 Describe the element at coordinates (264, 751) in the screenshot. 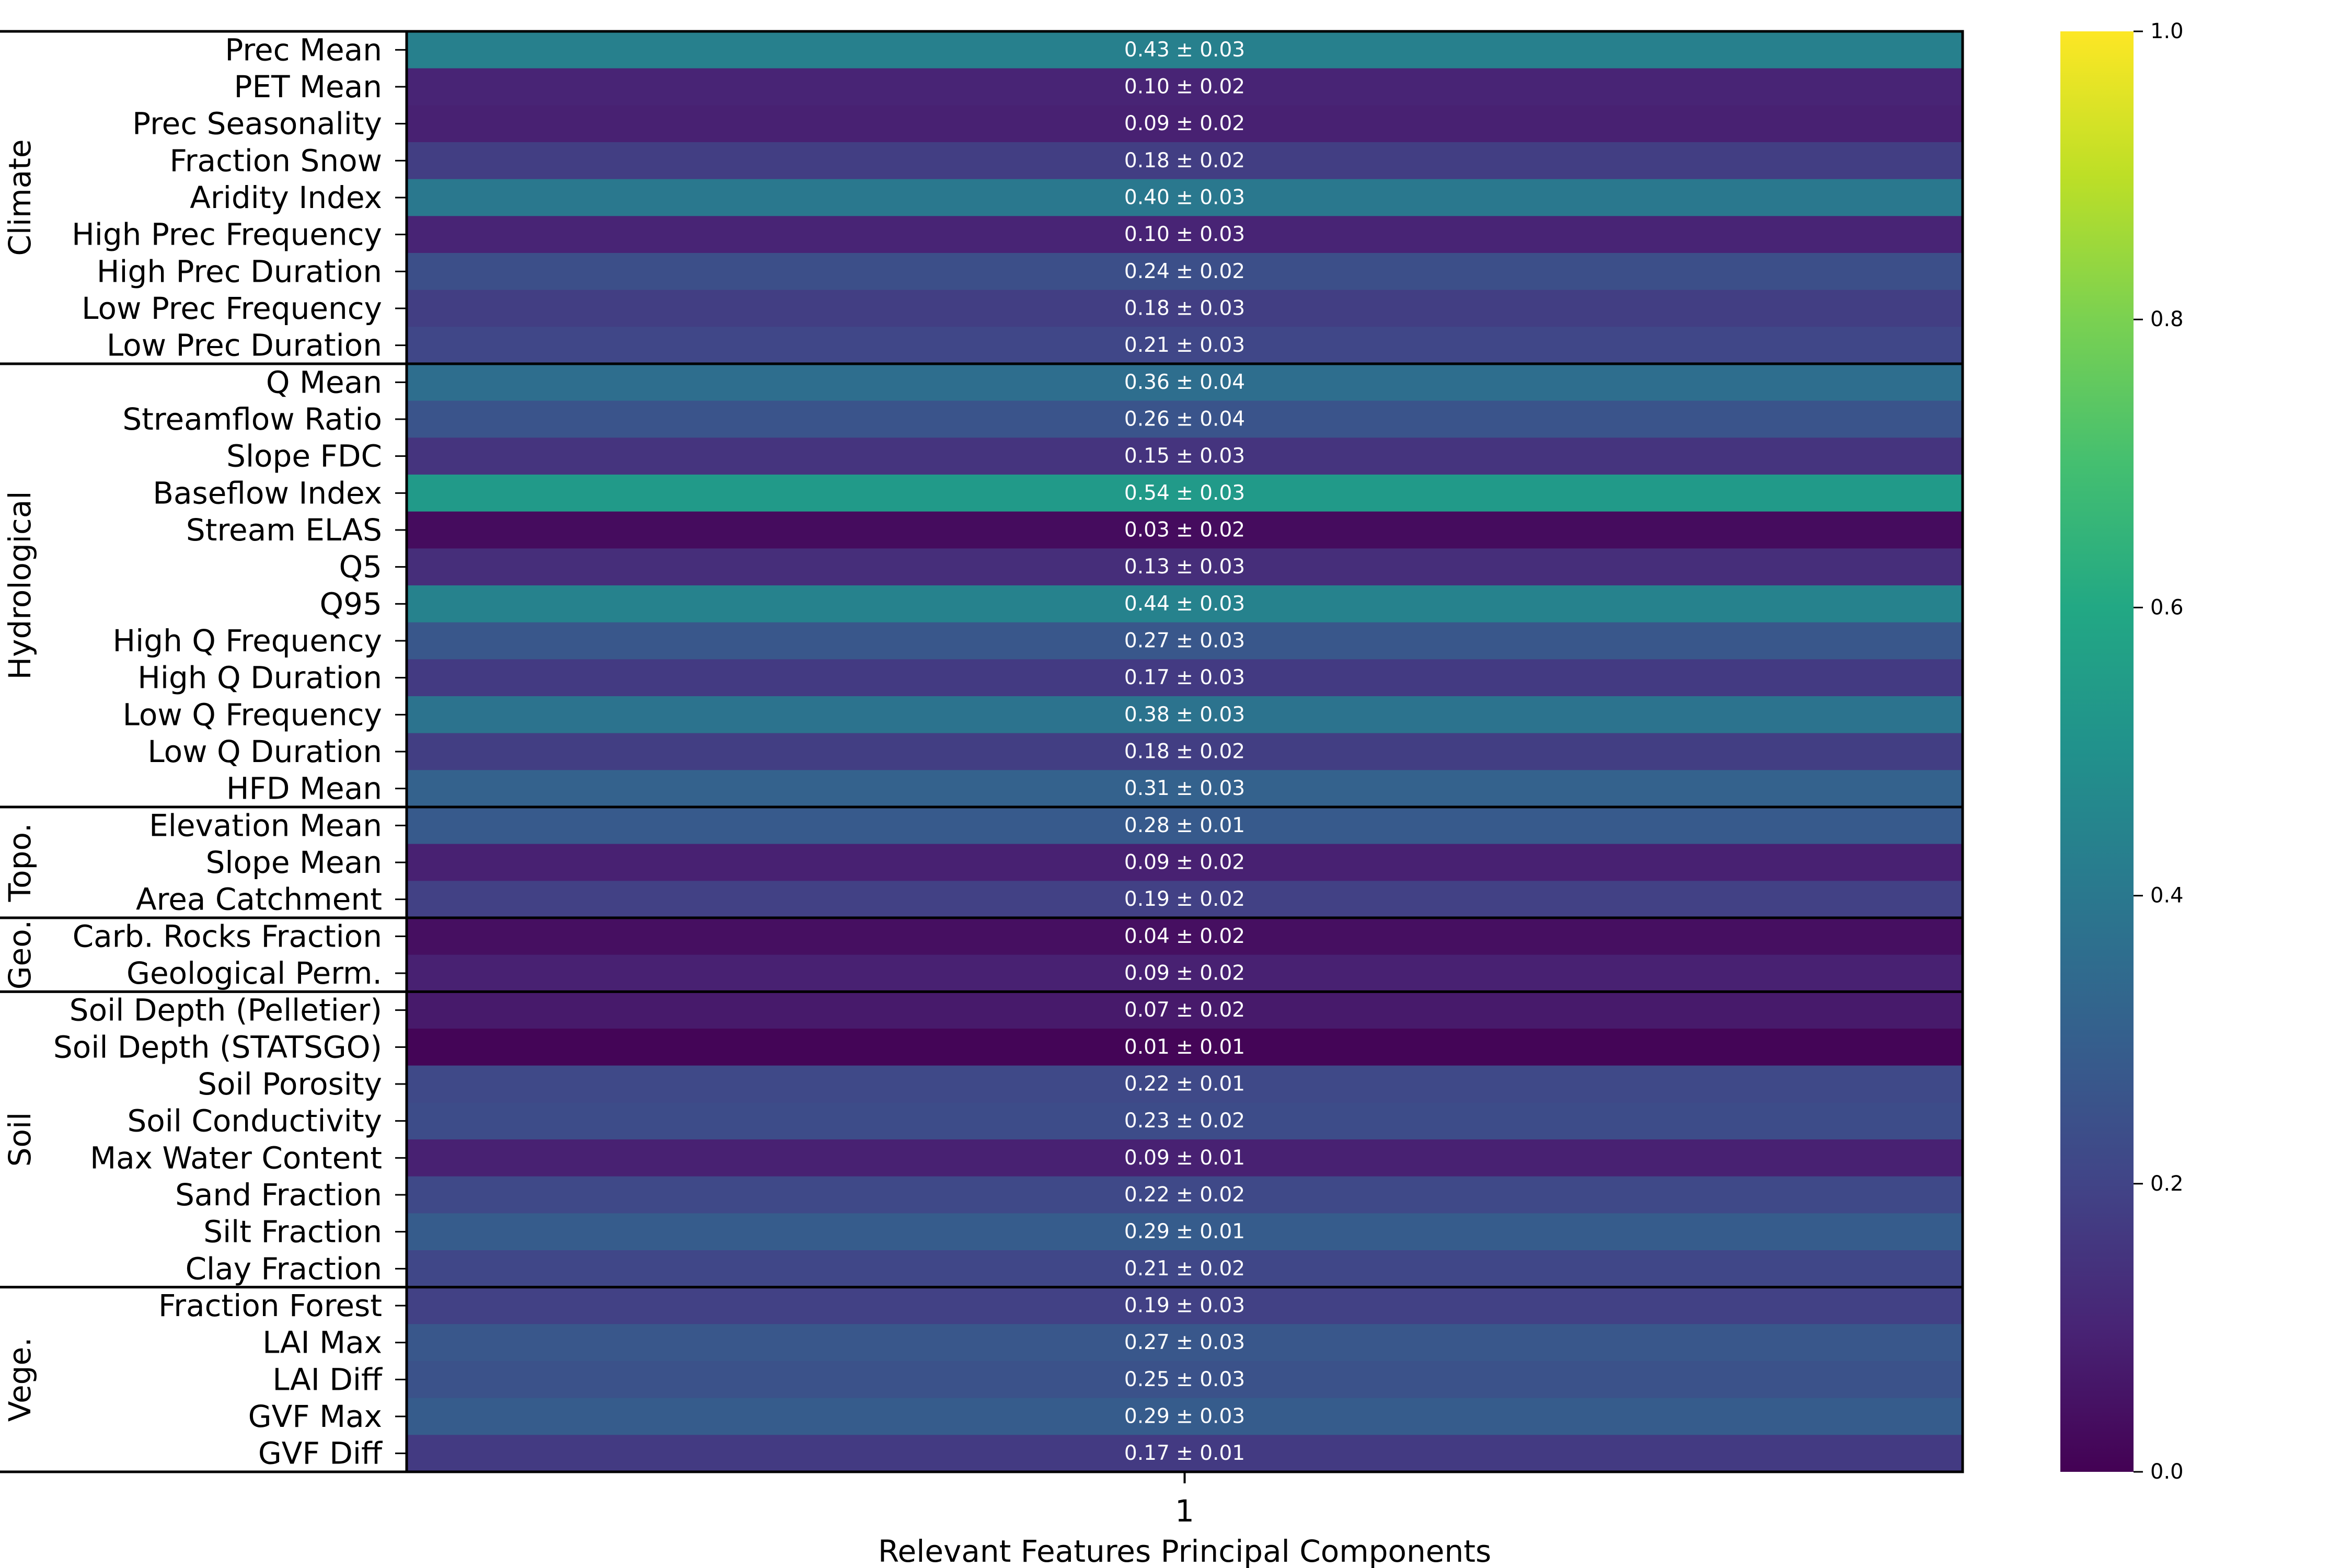

I see `row-label: Low Q Duration` at that location.